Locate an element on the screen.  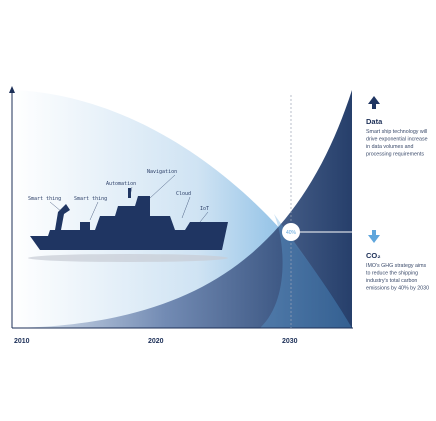
ship-label: Automation is located at coordinates (121, 184).